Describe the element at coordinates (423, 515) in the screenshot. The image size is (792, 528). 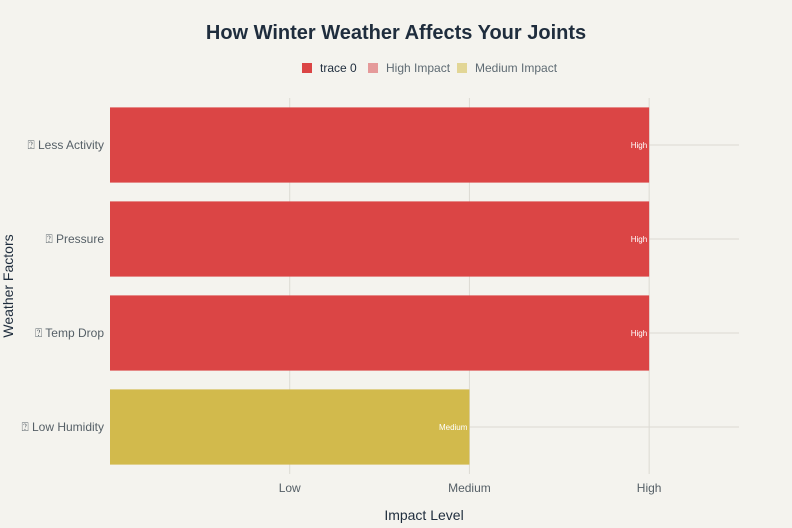
I see `x-axis-title: Impact Level` at that location.